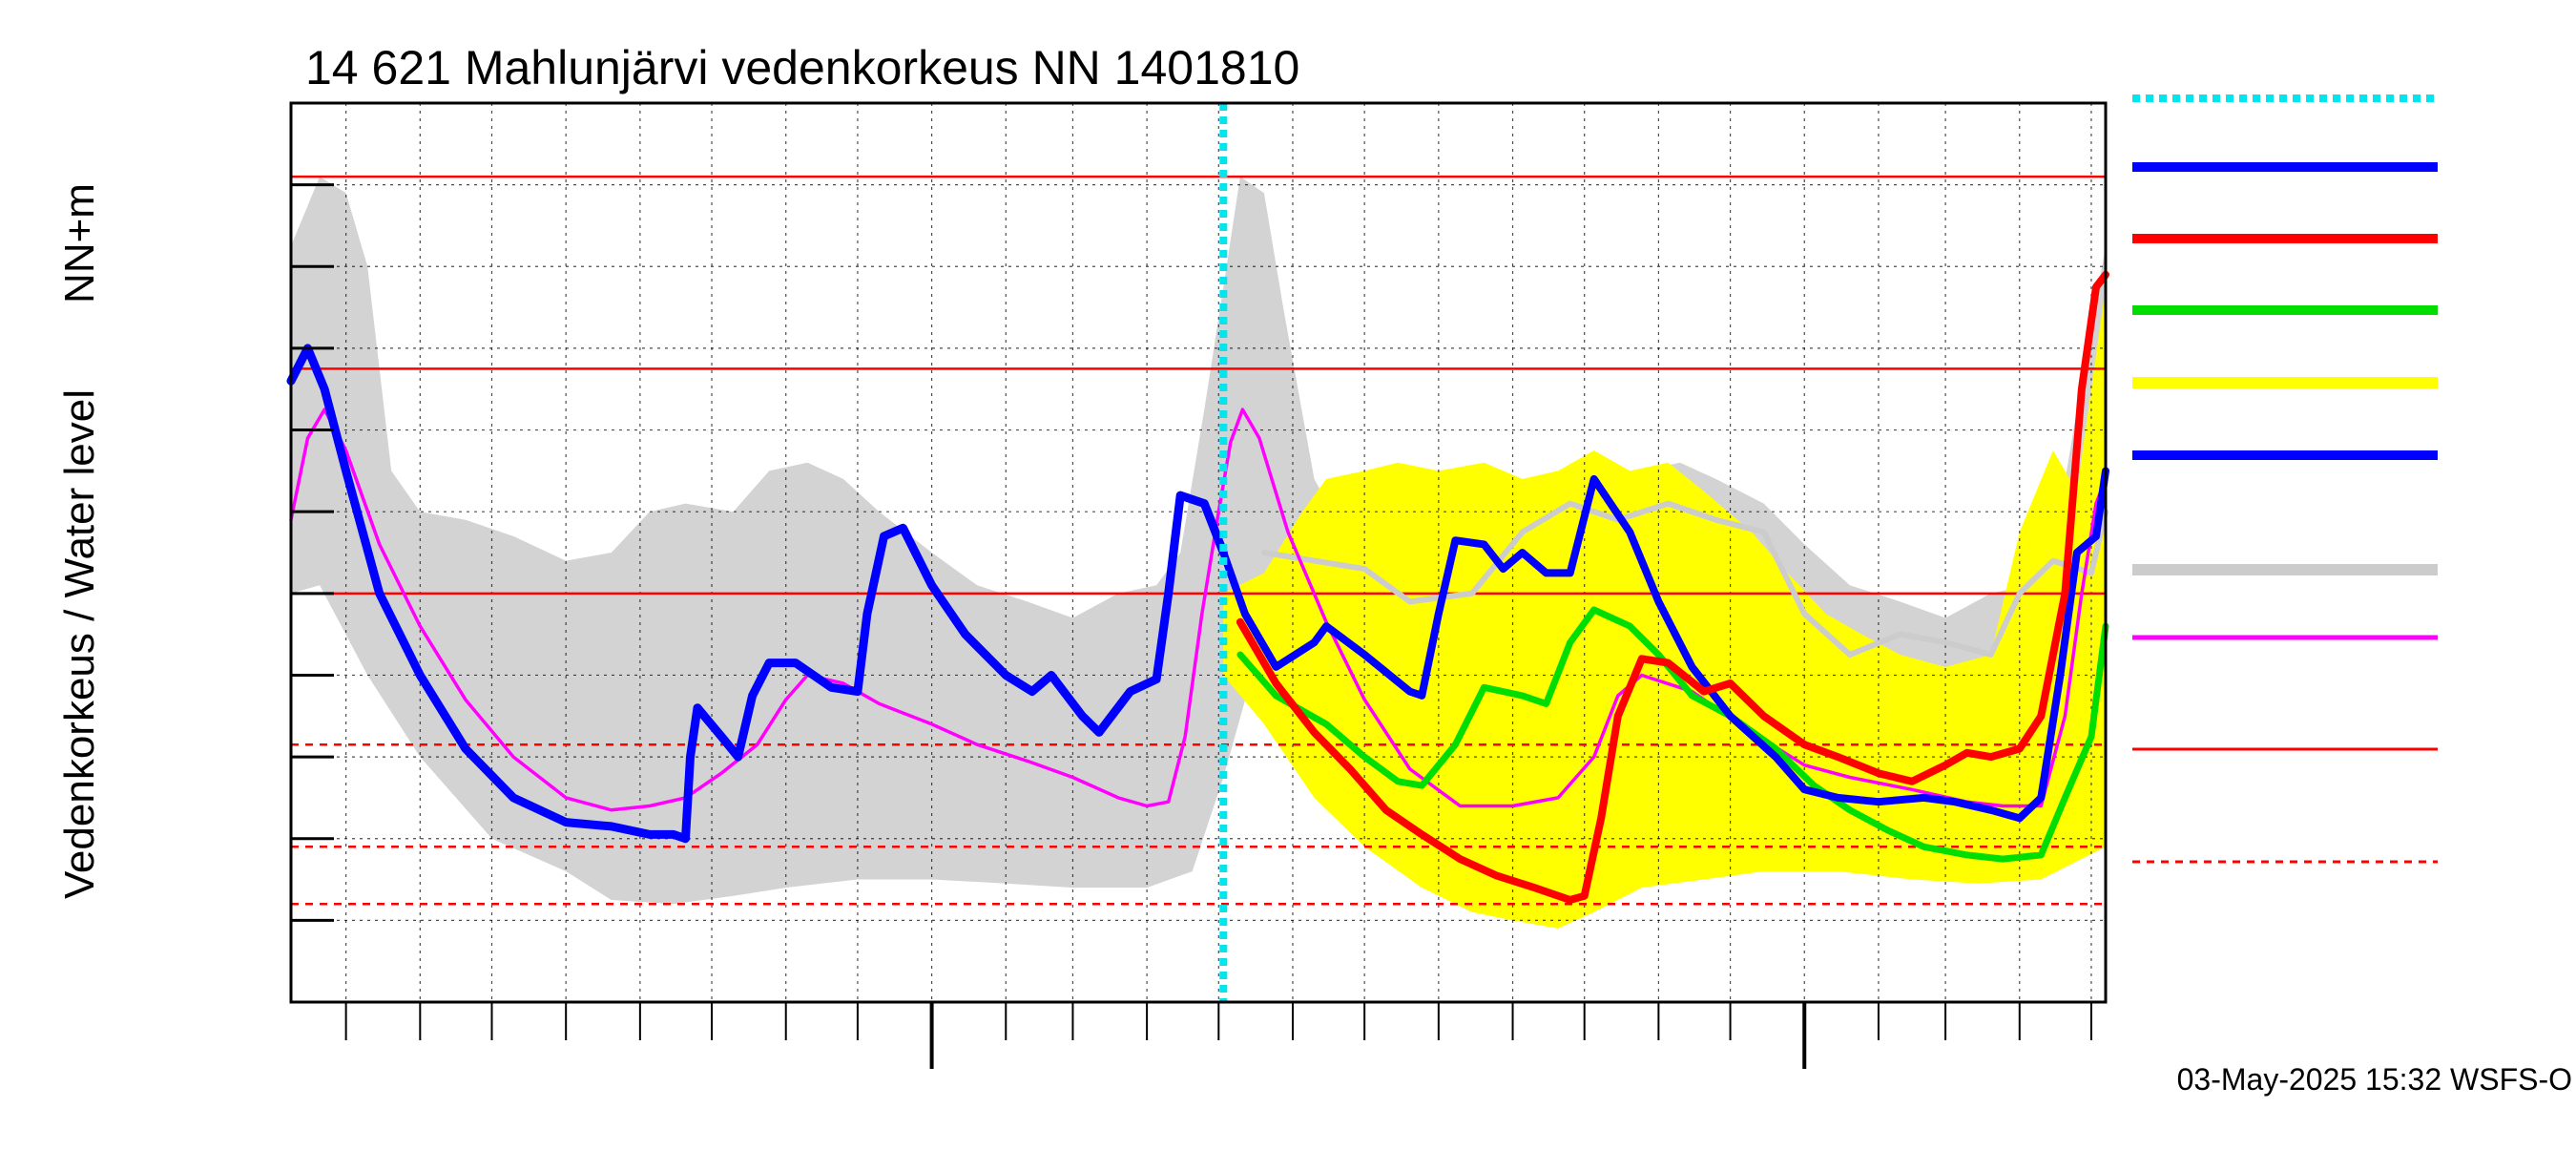 This screenshot has height=1150, width=2576. I want to click on time-axis, so click(1218, 1035).